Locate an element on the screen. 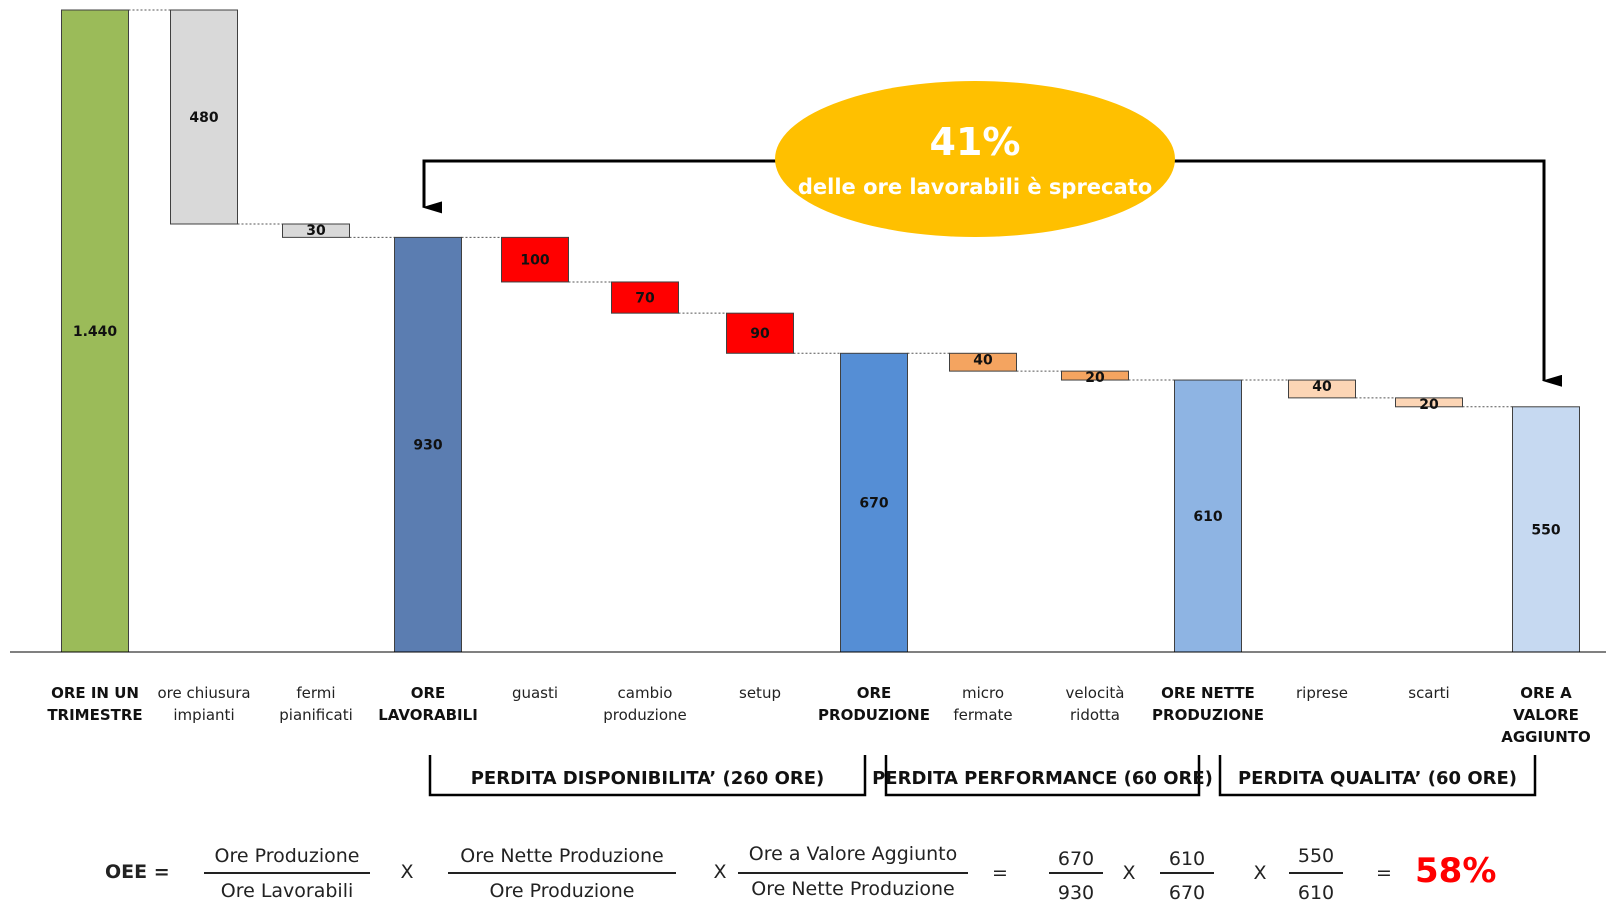 Image resolution: width=1606 pixels, height=911 pixels. numeric-fraction-denominator: 670 is located at coordinates (1187, 893).